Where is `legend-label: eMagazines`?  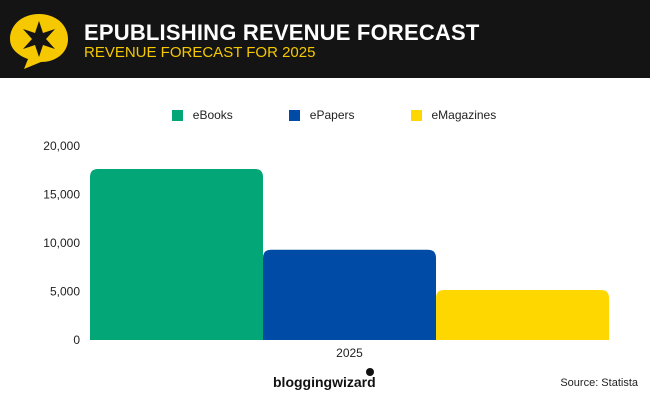
legend-label: eMagazines is located at coordinates (464, 115).